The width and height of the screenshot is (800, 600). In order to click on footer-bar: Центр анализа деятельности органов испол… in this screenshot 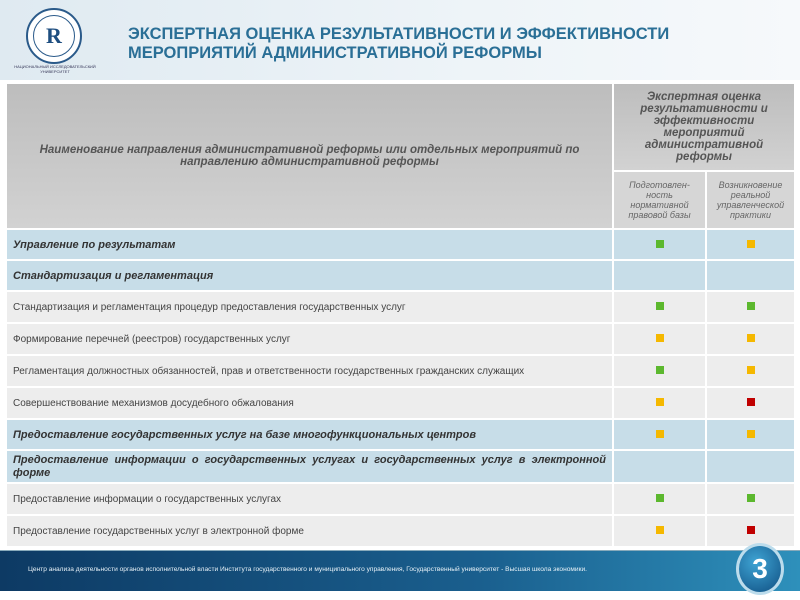, I will do `click(400, 570)`.